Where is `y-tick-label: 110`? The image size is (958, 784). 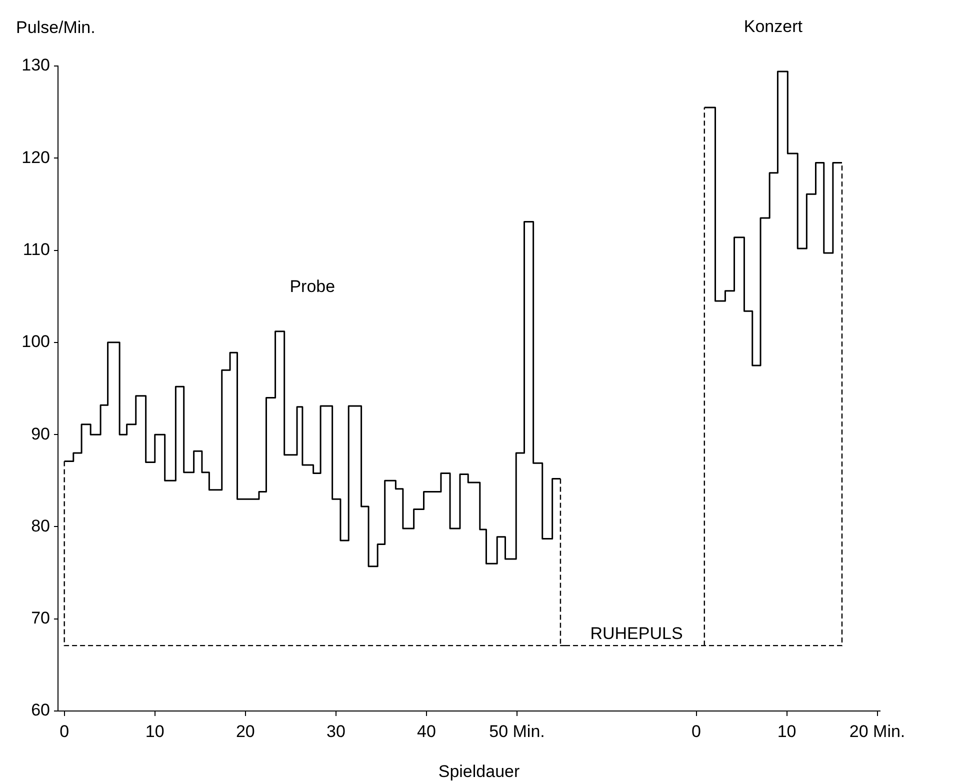 y-tick-label: 110 is located at coordinates (36, 249).